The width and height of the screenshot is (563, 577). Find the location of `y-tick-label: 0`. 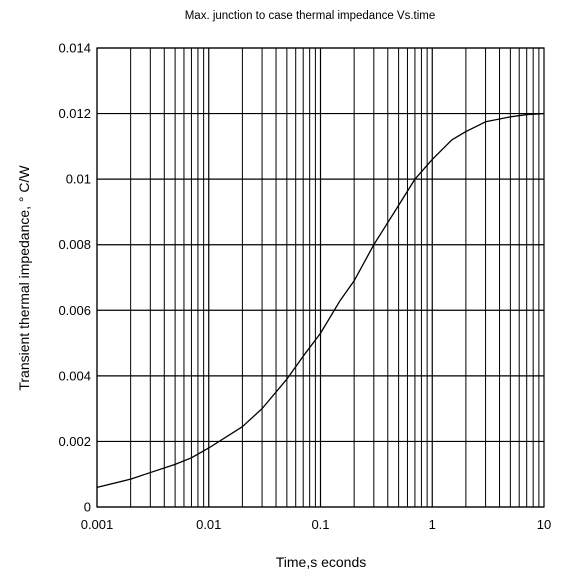

y-tick-label: 0 is located at coordinates (87, 507).